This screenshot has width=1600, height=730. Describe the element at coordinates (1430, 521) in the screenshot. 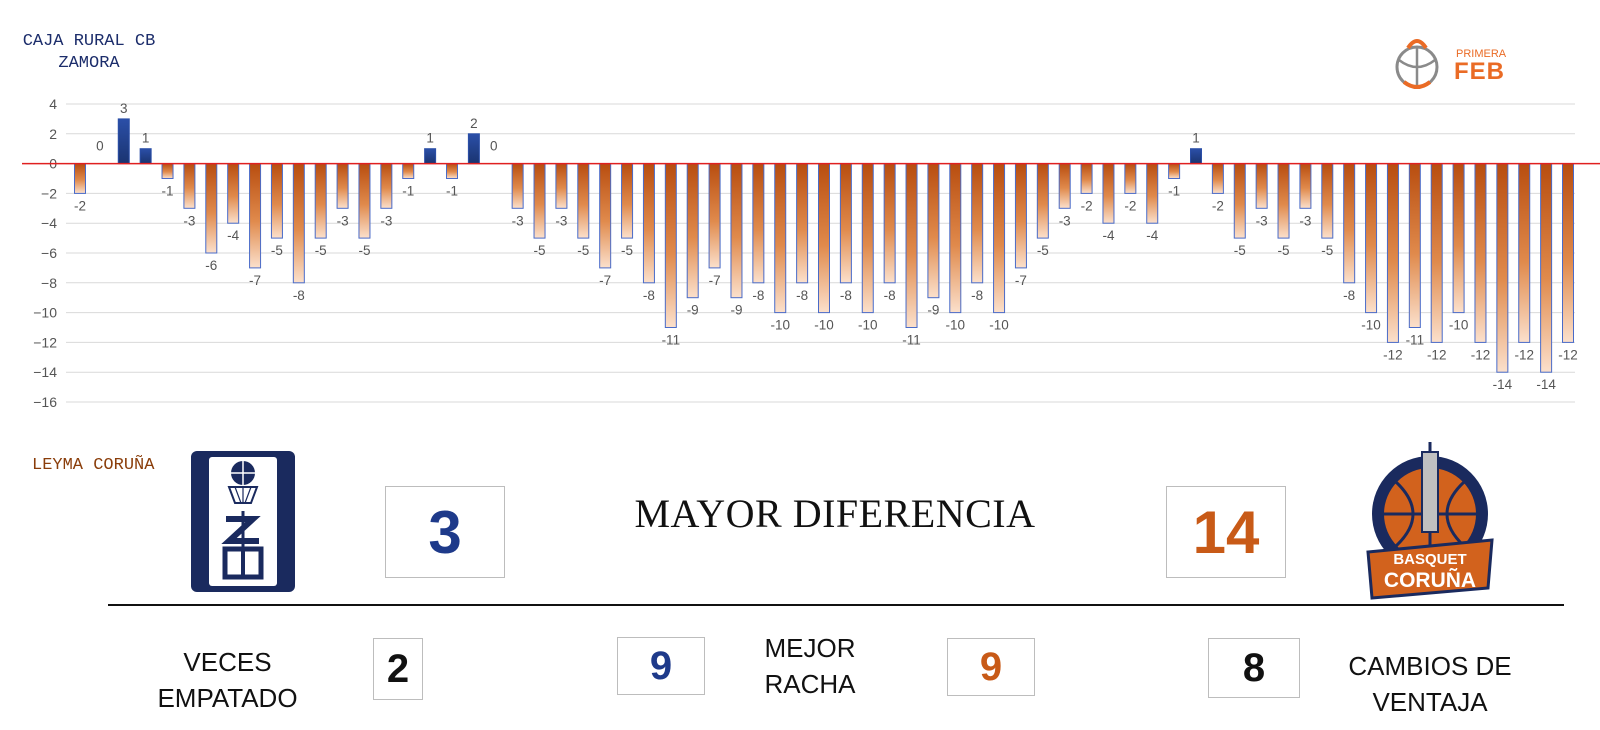

I see `basquet-coruna-crest-icon: BASQUET CORUÑA` at that location.